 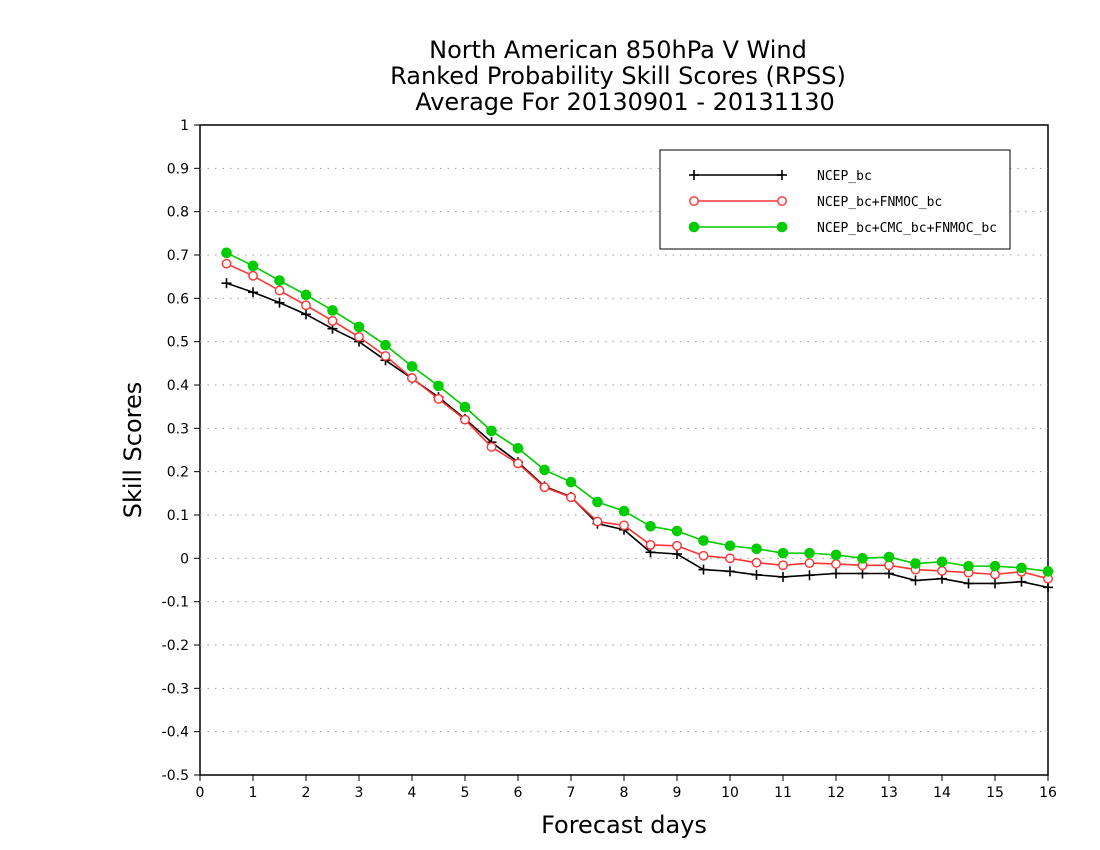 I want to click on legend-box, so click(x=835, y=199).